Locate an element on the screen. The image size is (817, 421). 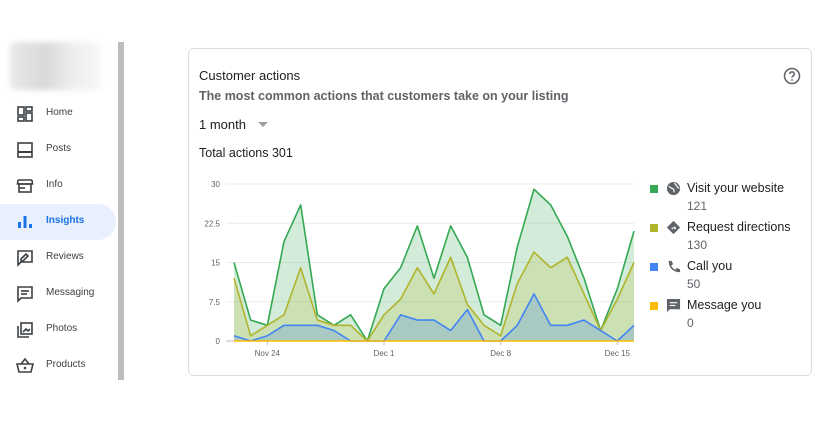
sidebar-item-label: Products is located at coordinates (66, 364).